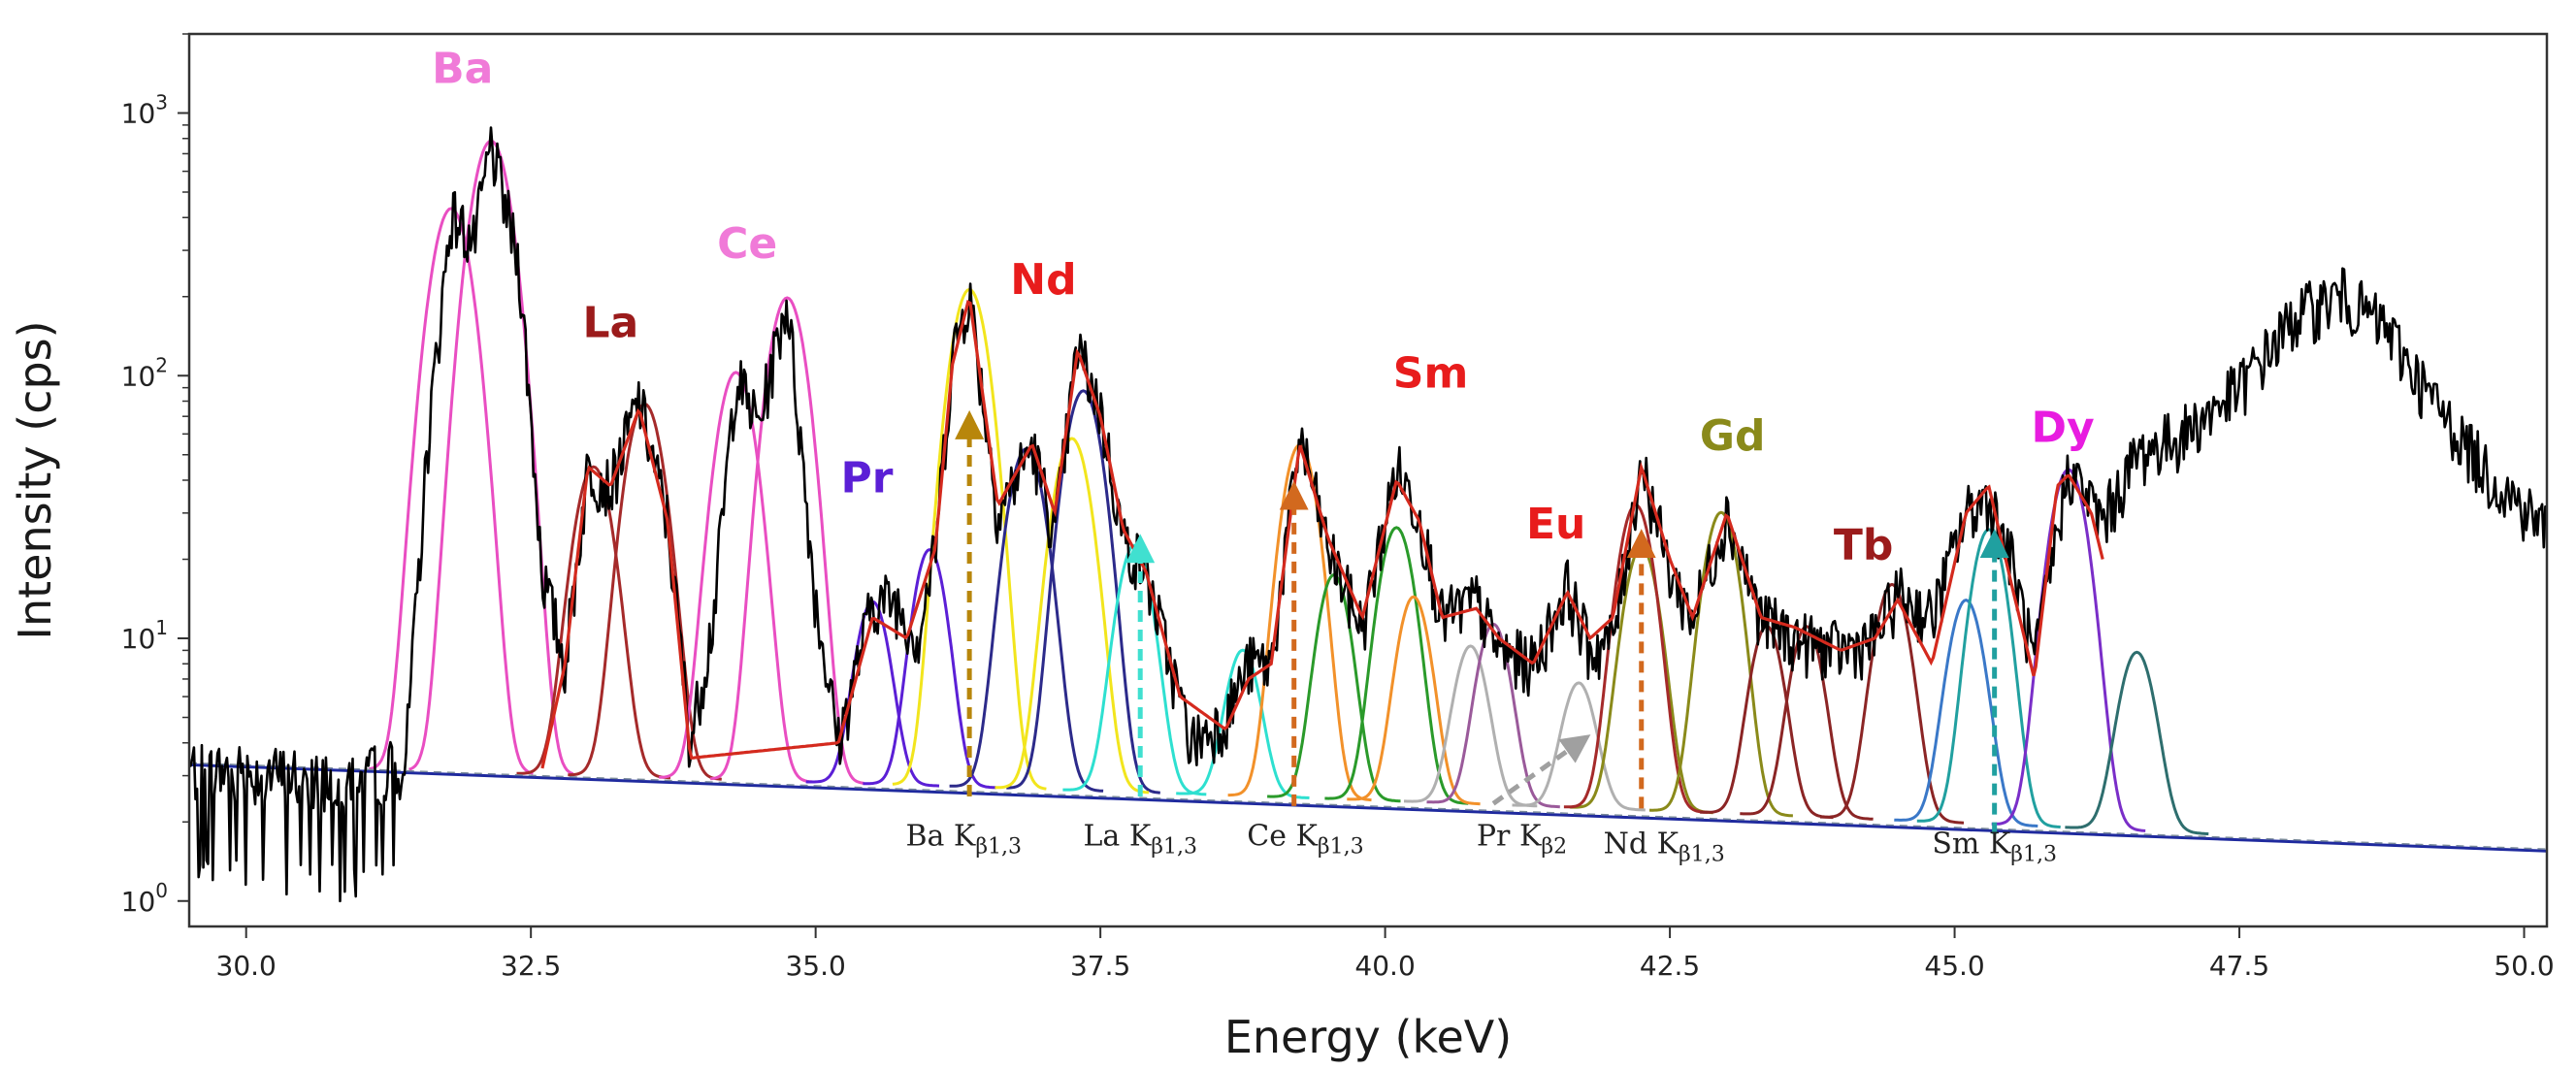  Describe the element at coordinates (1431, 374) in the screenshot. I see `element-label: Sm` at that location.